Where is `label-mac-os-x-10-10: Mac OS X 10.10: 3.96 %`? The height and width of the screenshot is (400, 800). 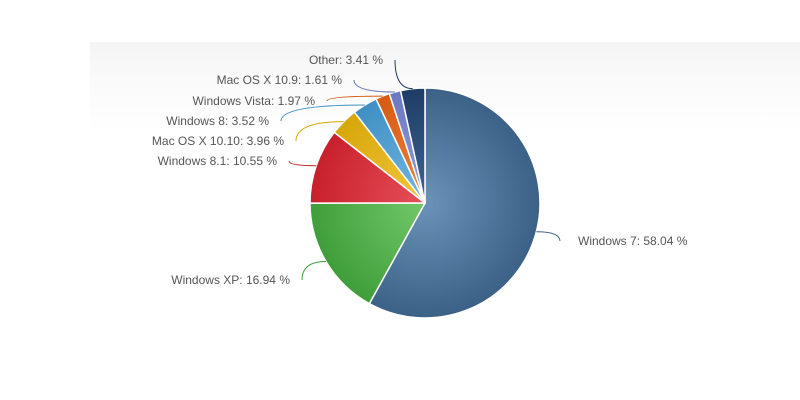
label-mac-os-x-10-10: Mac OS X 10.10: 3.96 % is located at coordinates (218, 141).